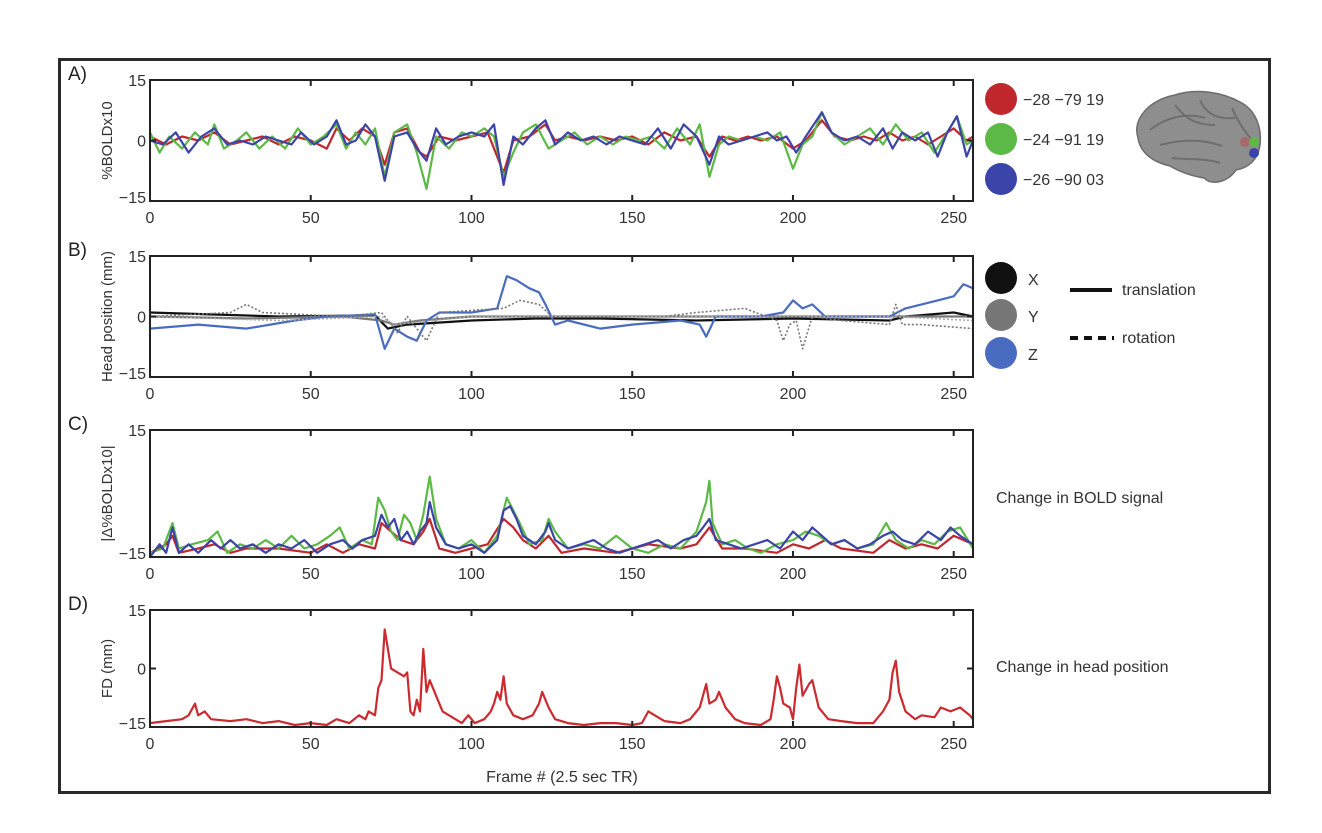 The width and height of the screenshot is (1322, 833). I want to click on brain-lateral-surface-icon, so click(1199, 136).